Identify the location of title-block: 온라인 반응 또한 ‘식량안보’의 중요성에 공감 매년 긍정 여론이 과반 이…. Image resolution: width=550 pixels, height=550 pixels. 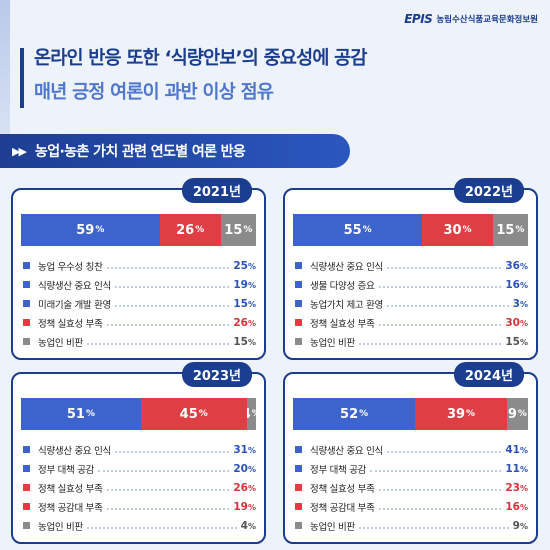
(280, 76).